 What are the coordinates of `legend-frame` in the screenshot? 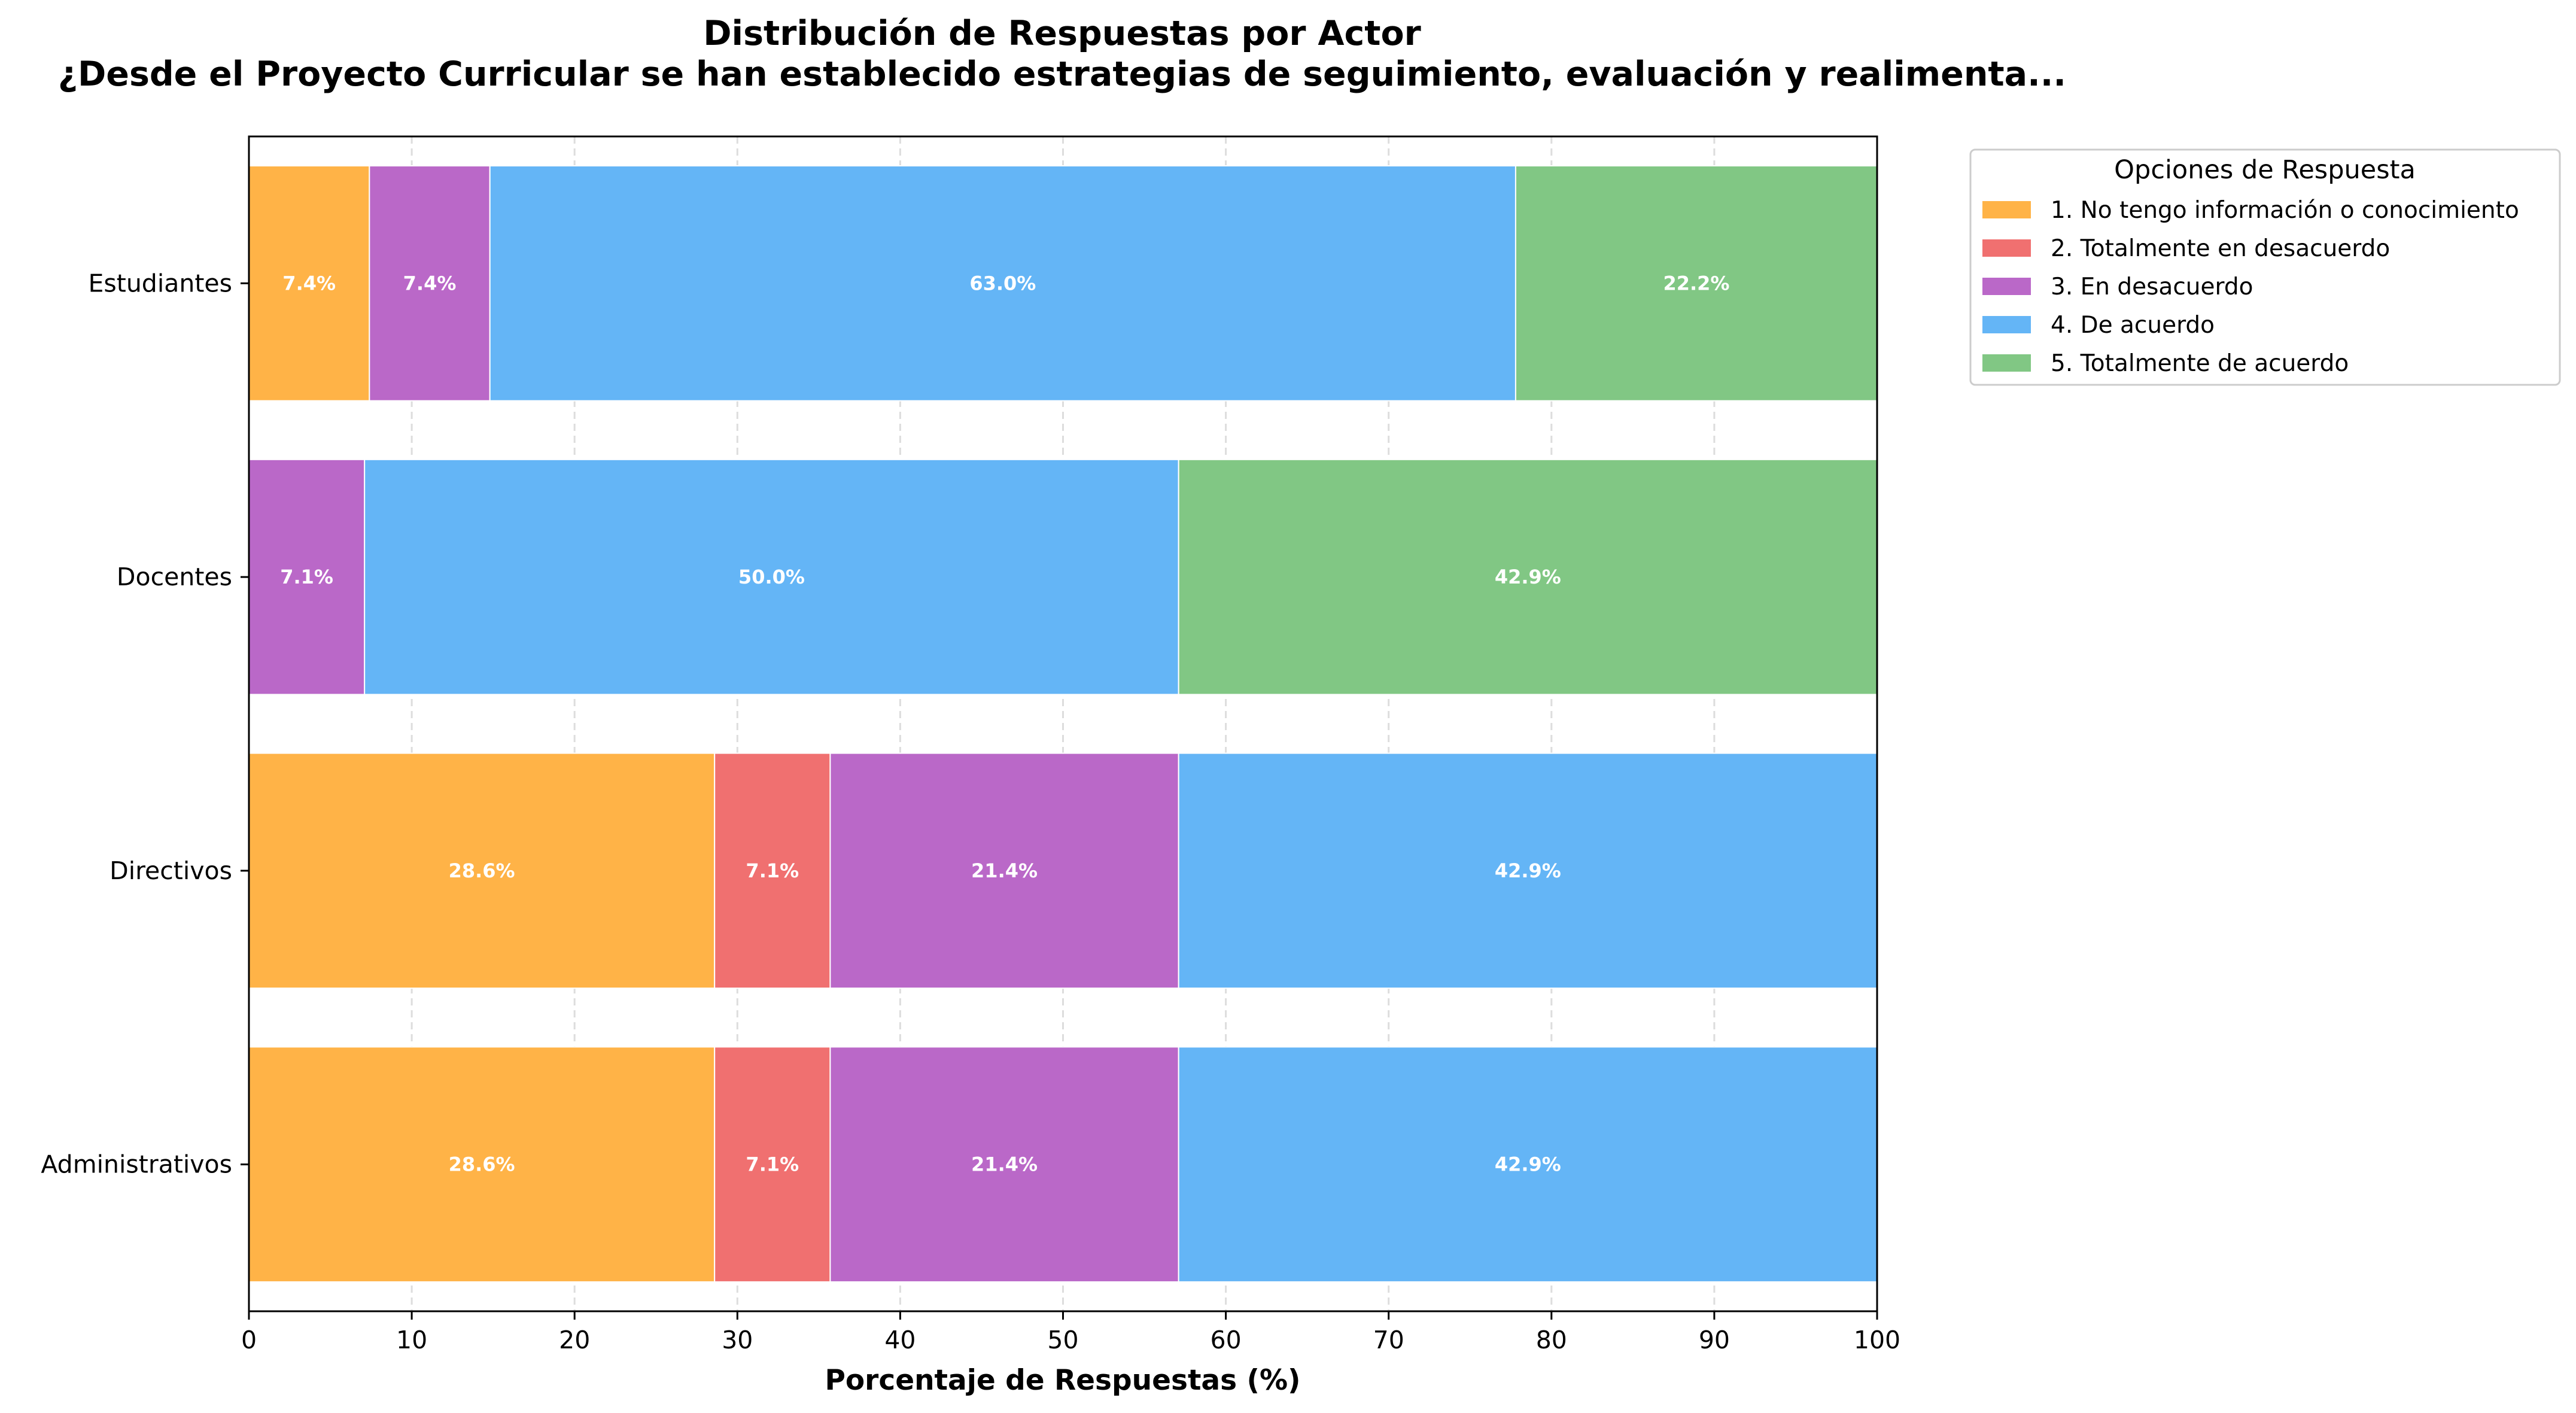 It's located at (2265, 267).